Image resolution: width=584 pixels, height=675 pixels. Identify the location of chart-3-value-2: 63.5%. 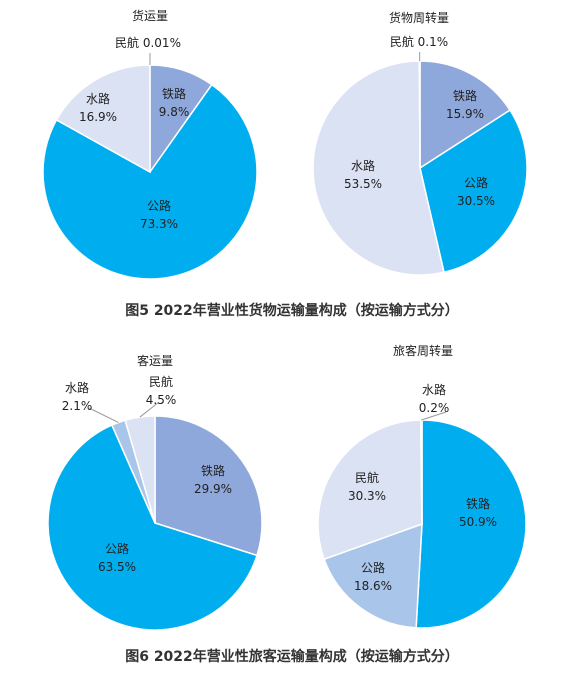
(117, 567).